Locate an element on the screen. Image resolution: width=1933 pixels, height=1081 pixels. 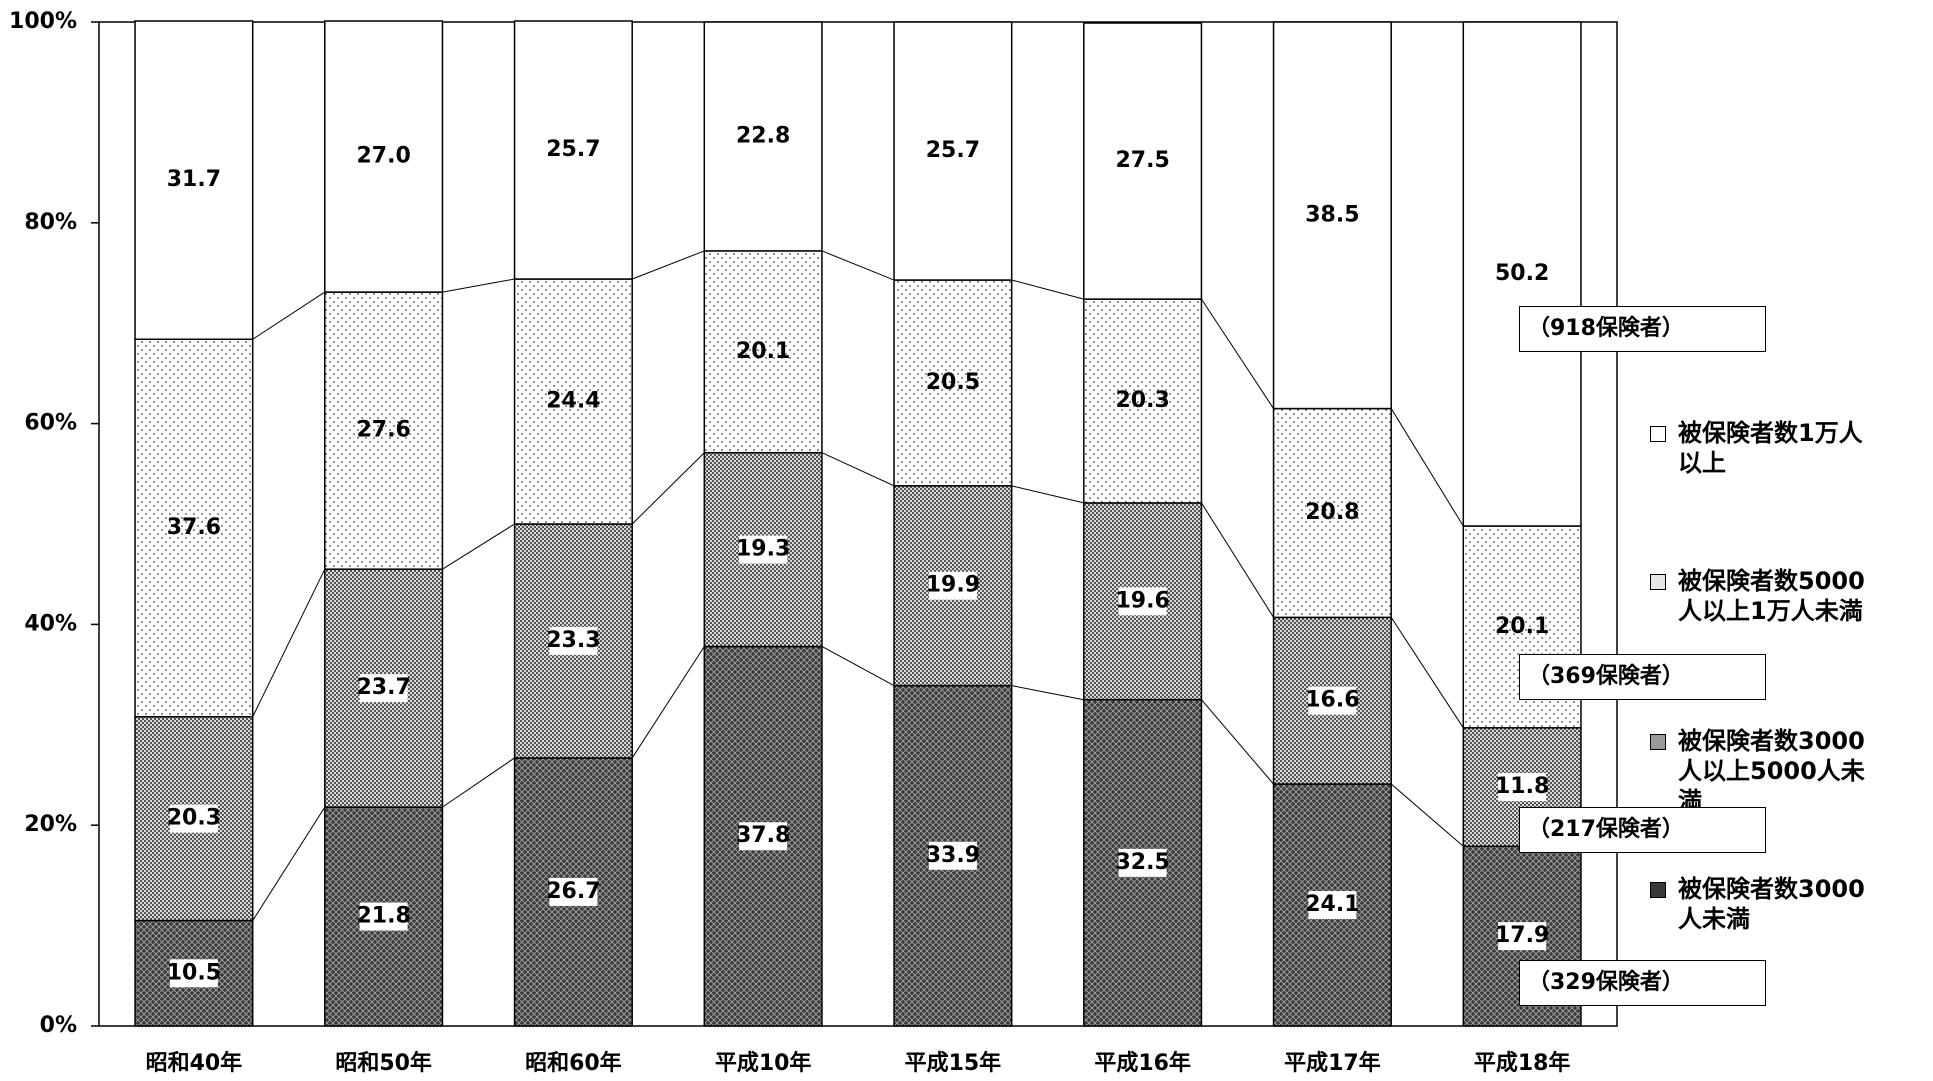
data-label: 22.8 is located at coordinates (763, 135).